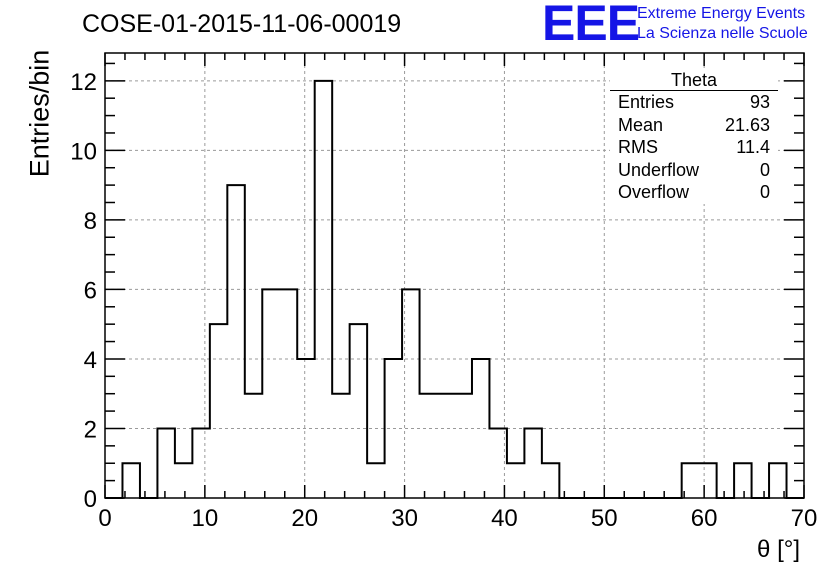 This screenshot has height=572, width=836. What do you see at coordinates (804, 518) in the screenshot?
I see `x-tick-label: 70` at bounding box center [804, 518].